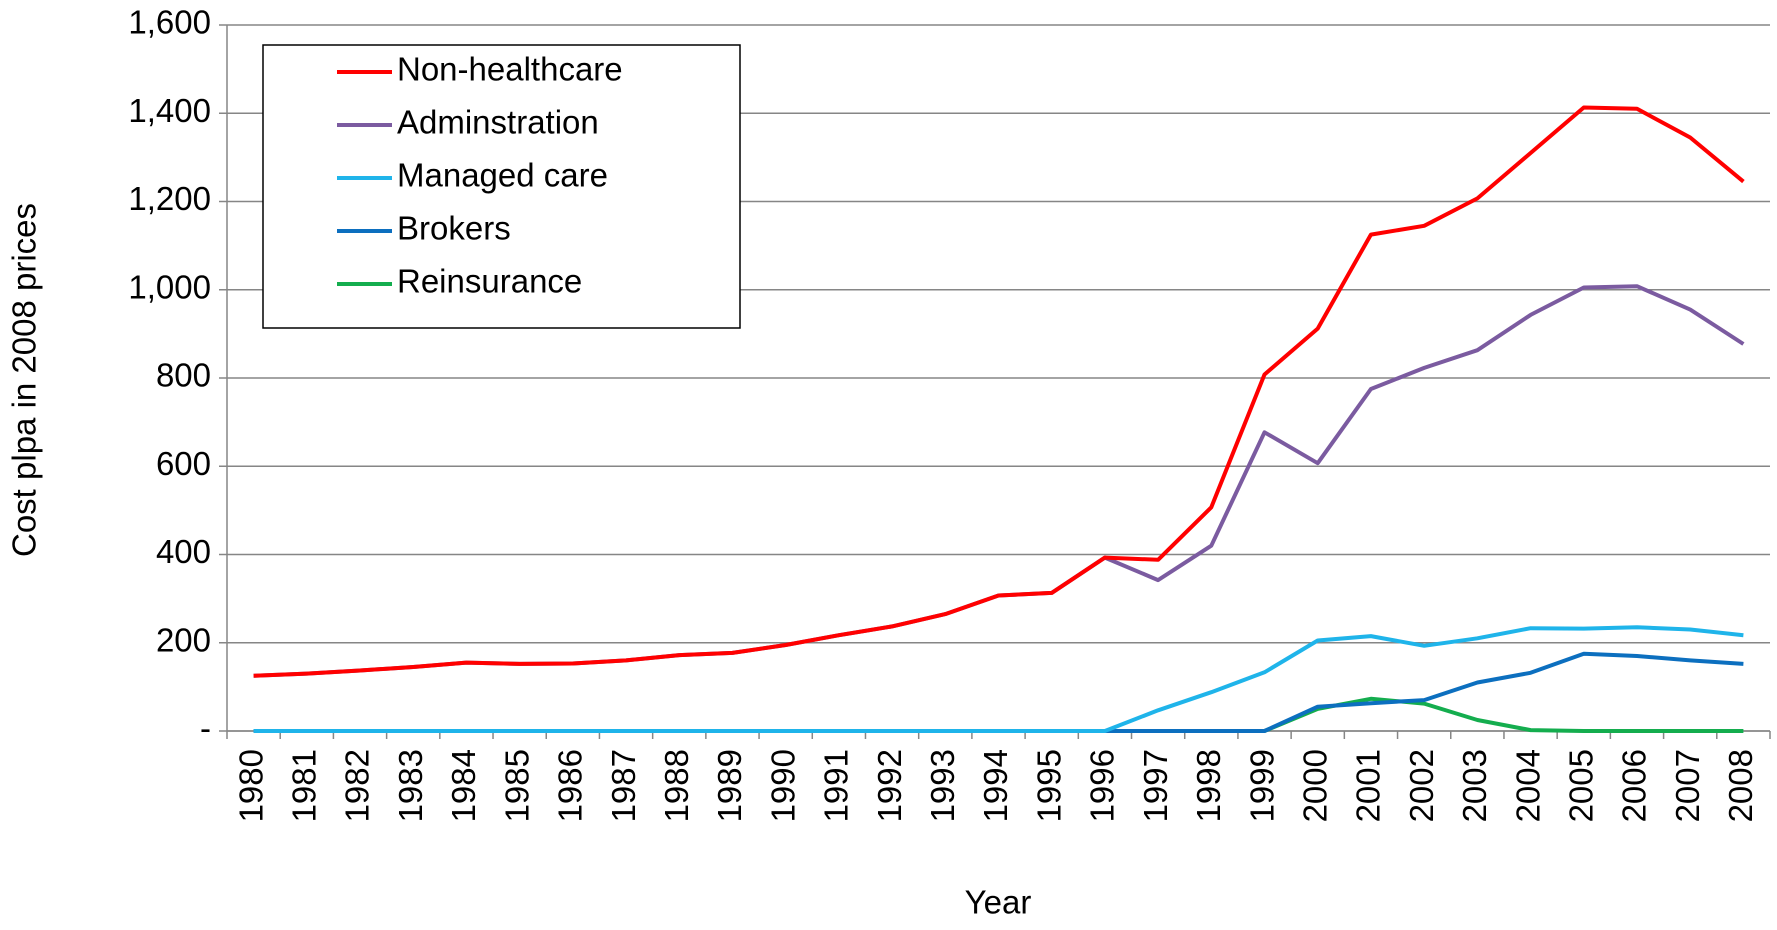  I want to click on x-tick-label: 1999, so click(1261, 785).